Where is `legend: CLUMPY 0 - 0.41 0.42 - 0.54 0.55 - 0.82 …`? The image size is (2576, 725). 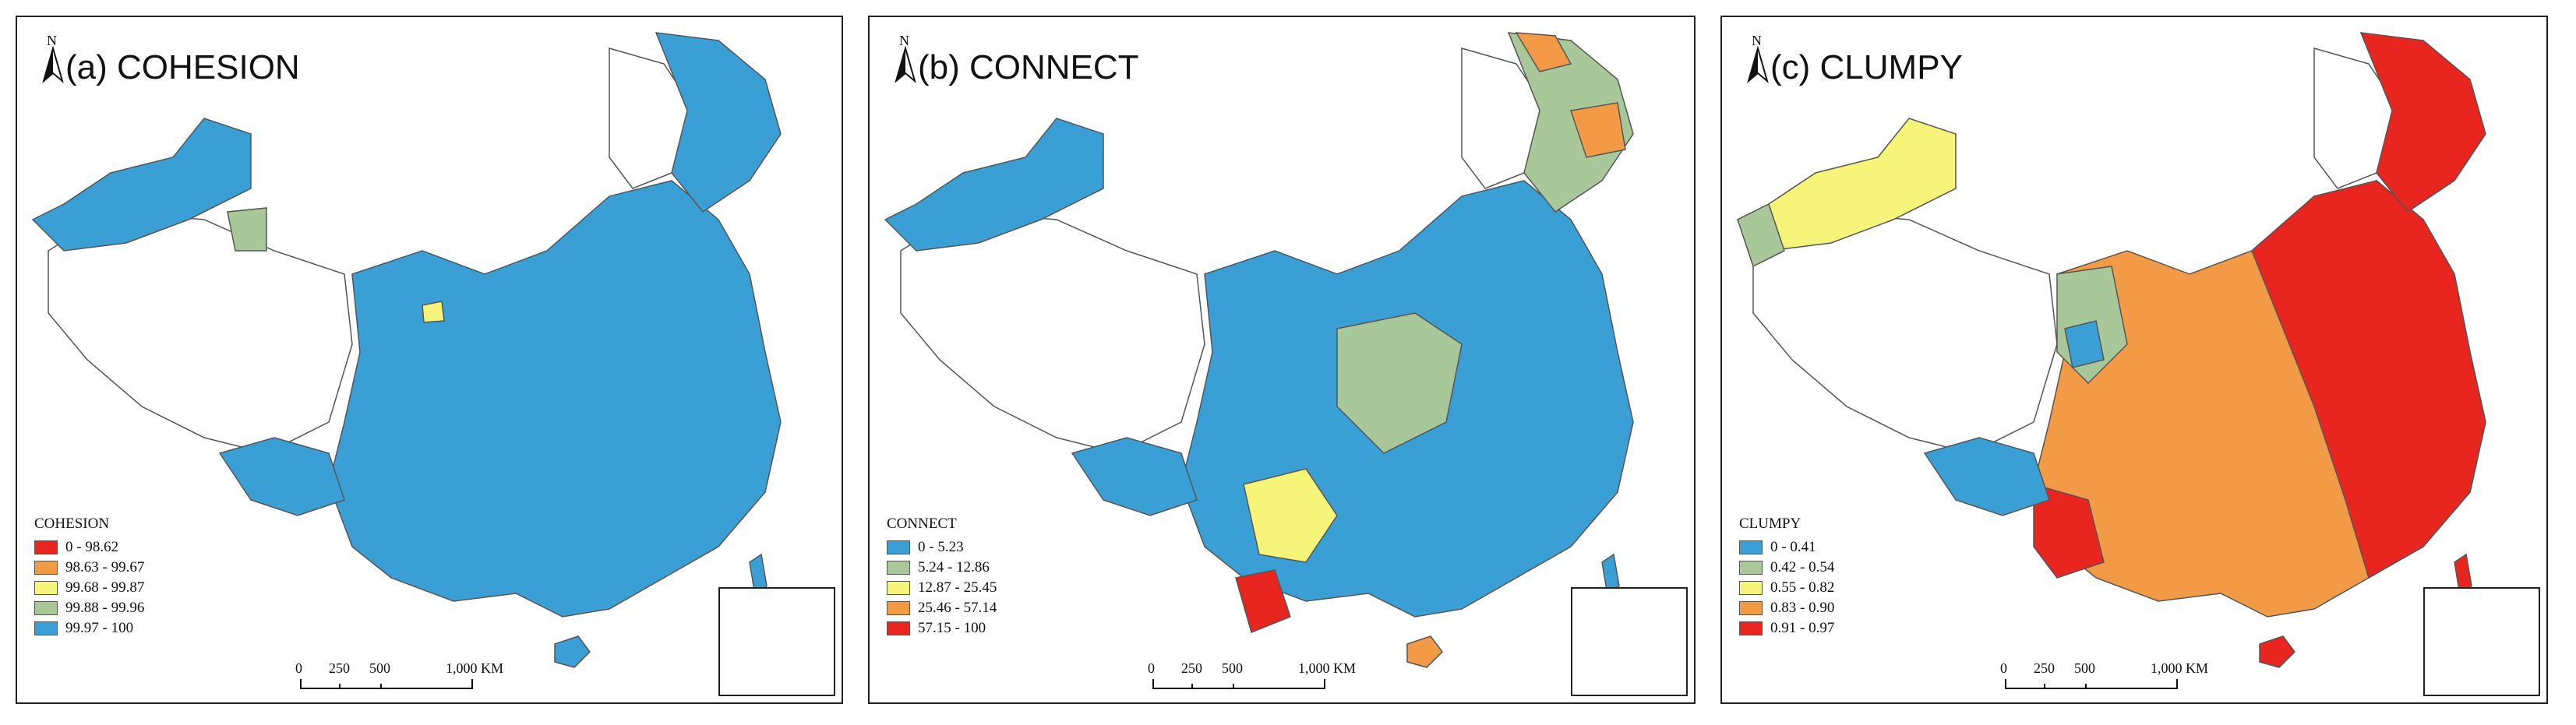
legend: CLUMPY 0 - 0.41 0.42 - 0.54 0.55 - 0.82 … is located at coordinates (1786, 577).